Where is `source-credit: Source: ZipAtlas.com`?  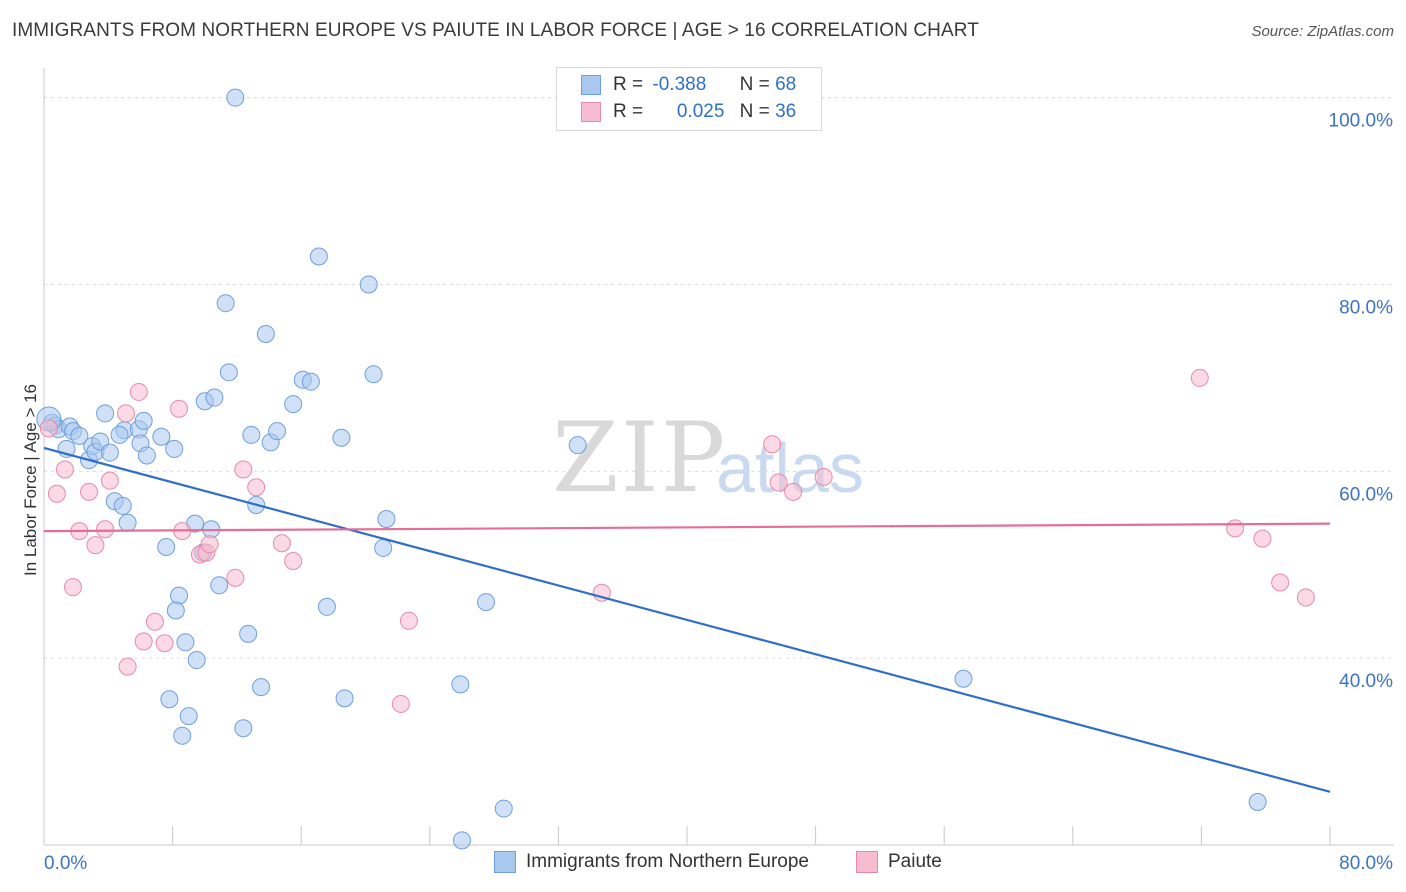 source-credit: Source: ZipAtlas.com is located at coordinates (1322, 31).